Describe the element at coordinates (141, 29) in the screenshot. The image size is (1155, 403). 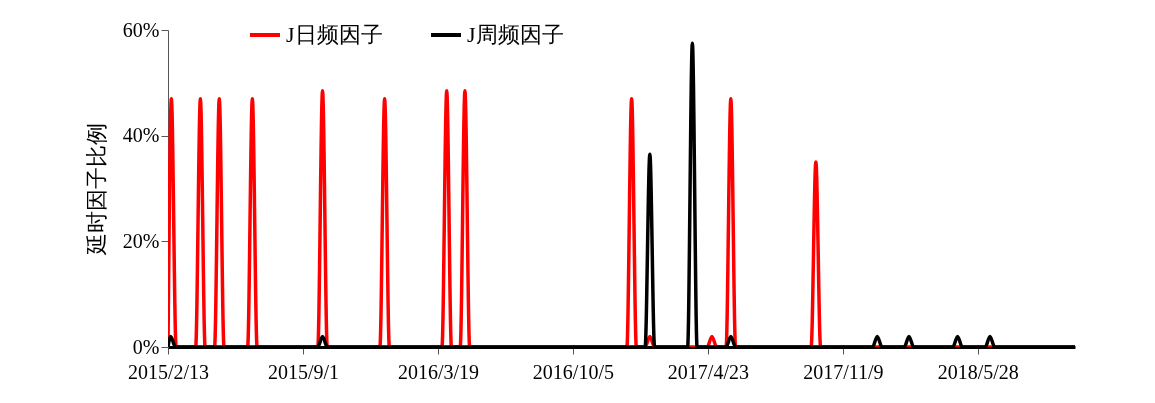
I see `y-tick-label: 60%` at that location.